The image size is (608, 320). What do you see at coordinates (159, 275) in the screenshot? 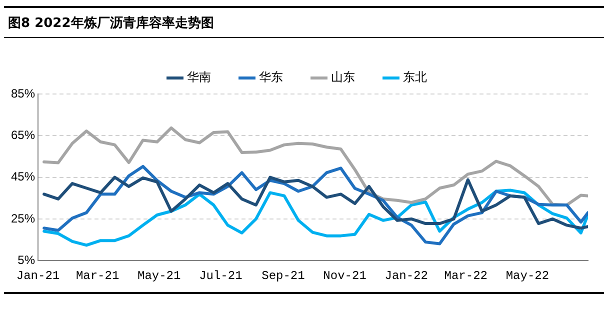
I see `x-tick-label: May-21` at bounding box center [159, 275].